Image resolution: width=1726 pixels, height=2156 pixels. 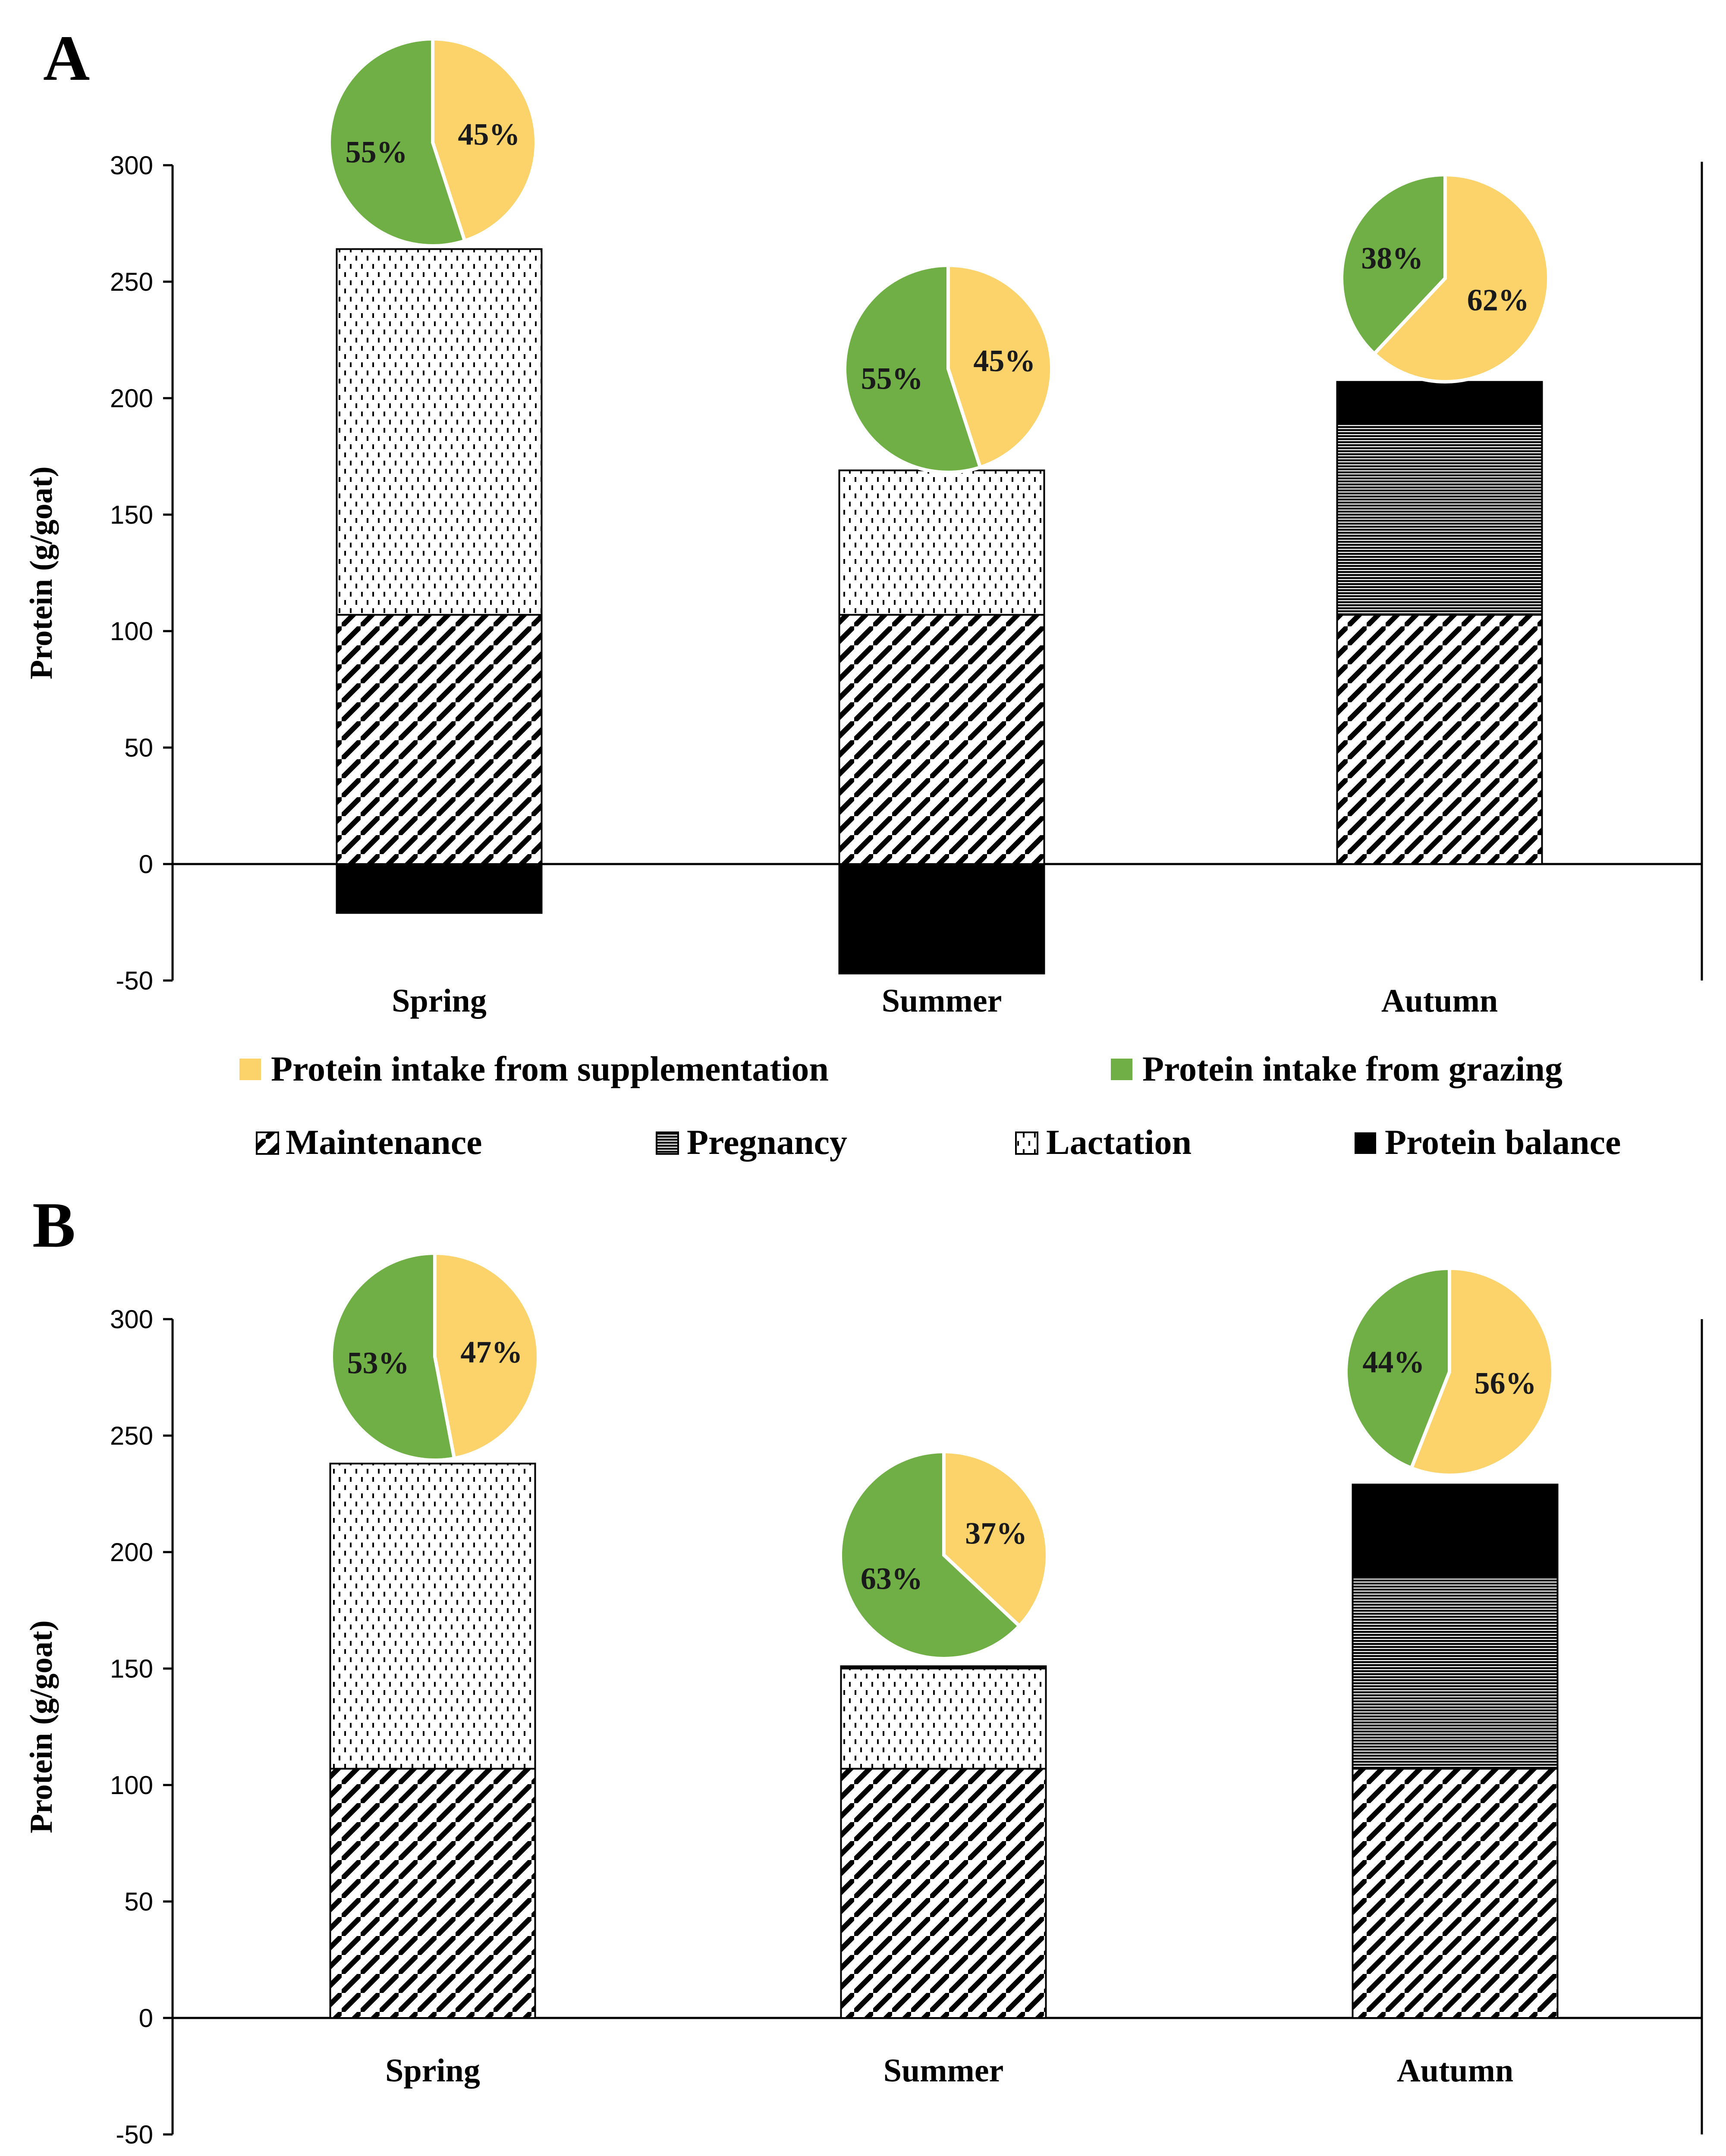 What do you see at coordinates (996, 1534) in the screenshot?
I see `pie-label-supplementation: 37%` at bounding box center [996, 1534].